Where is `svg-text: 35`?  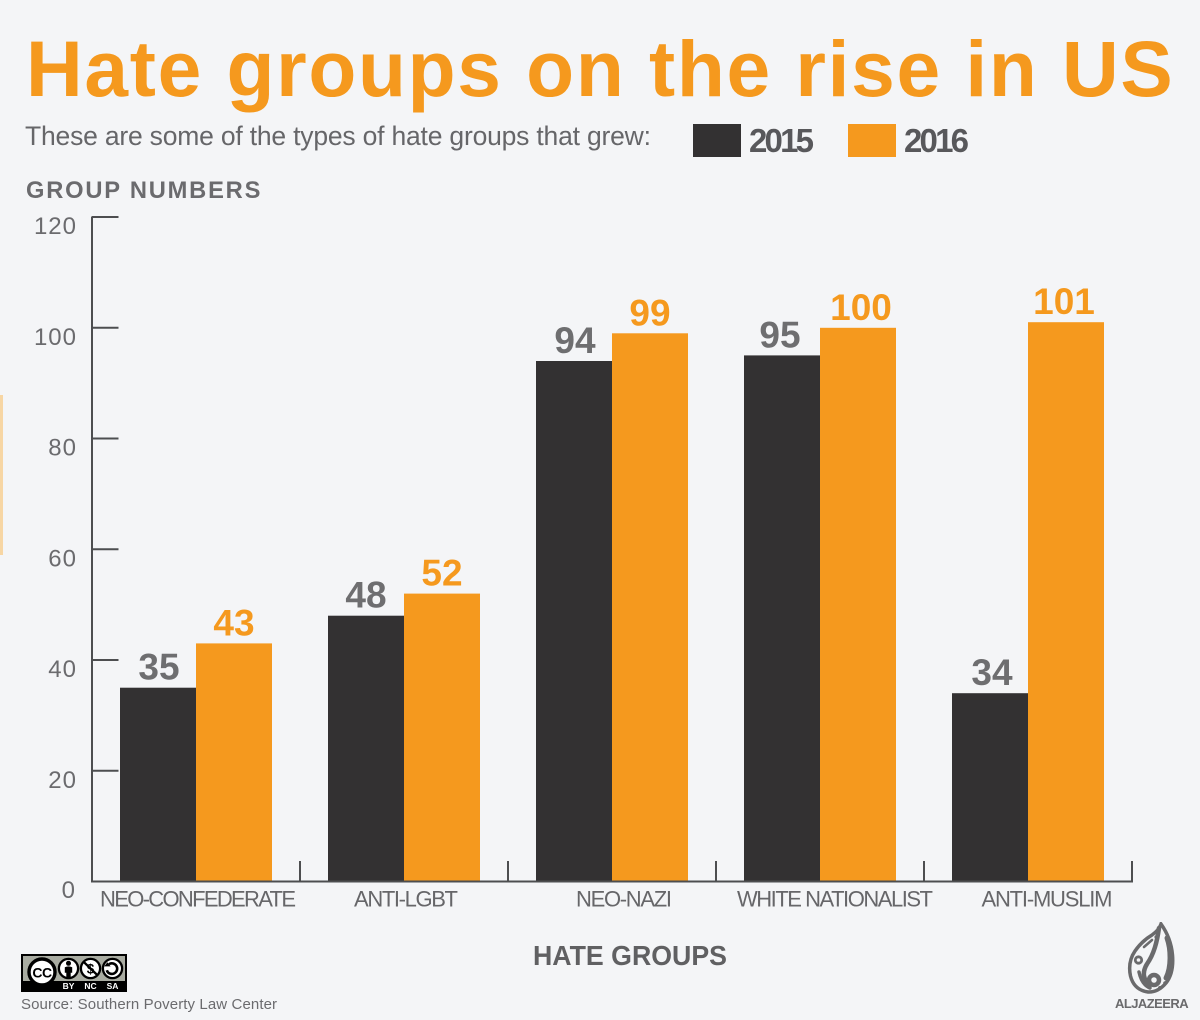 svg-text: 35 is located at coordinates (158, 667).